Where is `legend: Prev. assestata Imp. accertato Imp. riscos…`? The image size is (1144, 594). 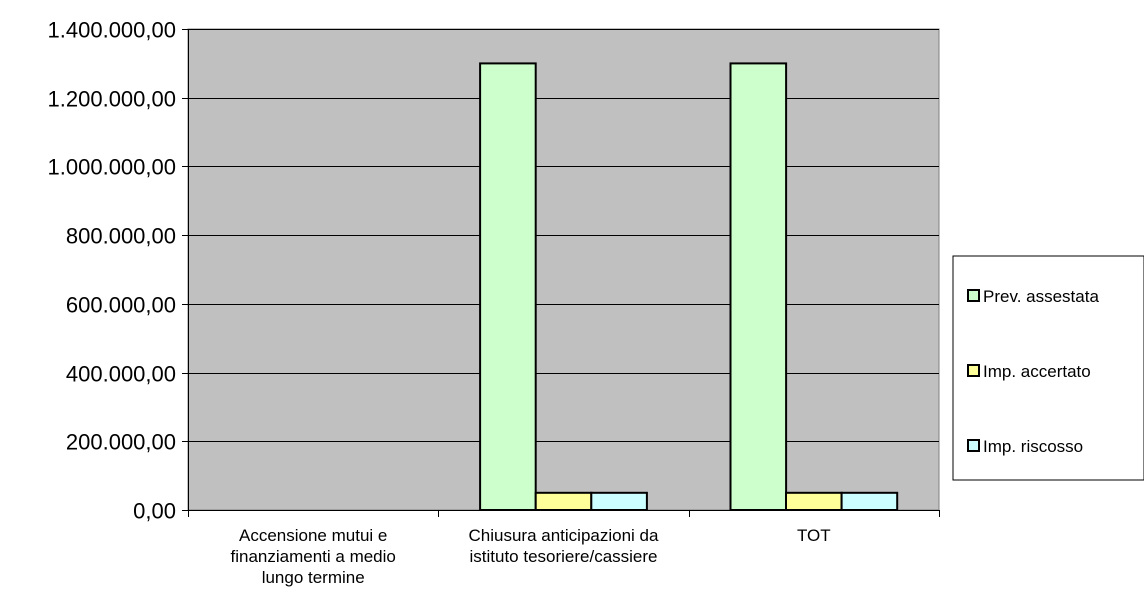 legend: Prev. assestata Imp. accertato Imp. riscos… is located at coordinates (1048, 368).